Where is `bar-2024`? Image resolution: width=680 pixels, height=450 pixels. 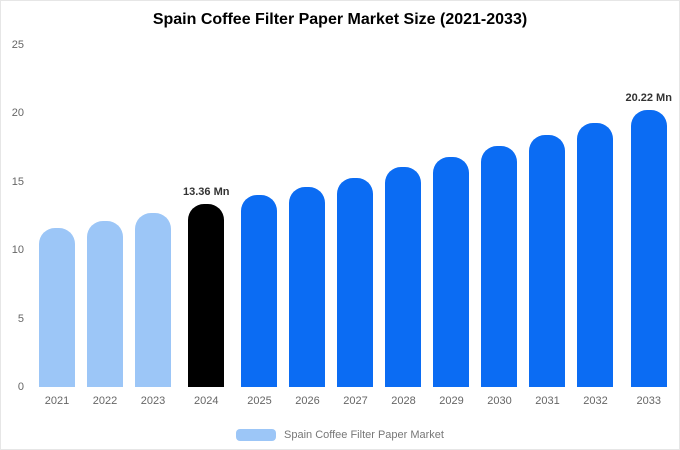
bar-2024 is located at coordinates (206, 295).